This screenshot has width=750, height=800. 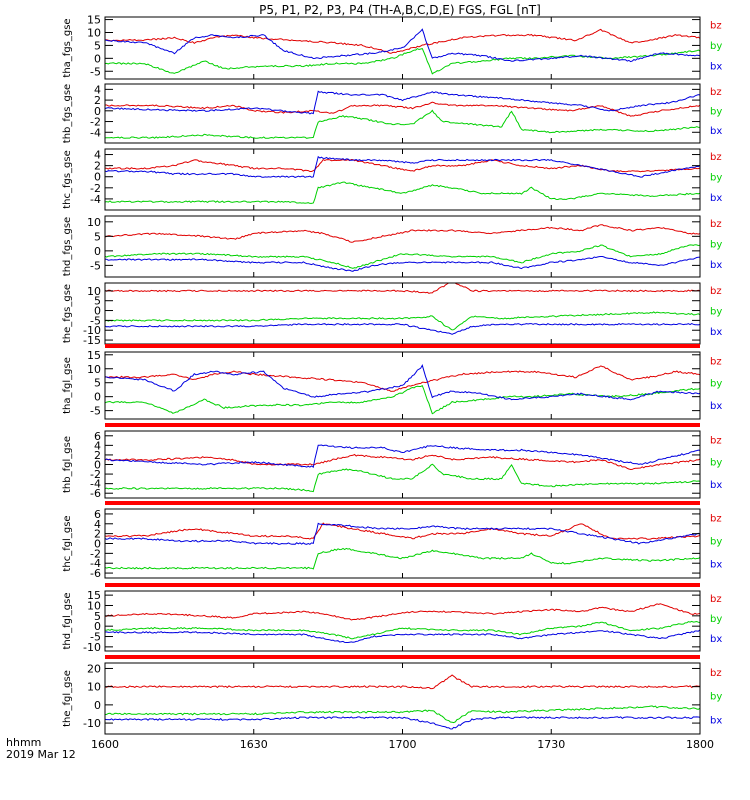 What do you see at coordinates (67, 698) in the screenshot?
I see `y-axis-label: the_fgl_gse` at bounding box center [67, 698].